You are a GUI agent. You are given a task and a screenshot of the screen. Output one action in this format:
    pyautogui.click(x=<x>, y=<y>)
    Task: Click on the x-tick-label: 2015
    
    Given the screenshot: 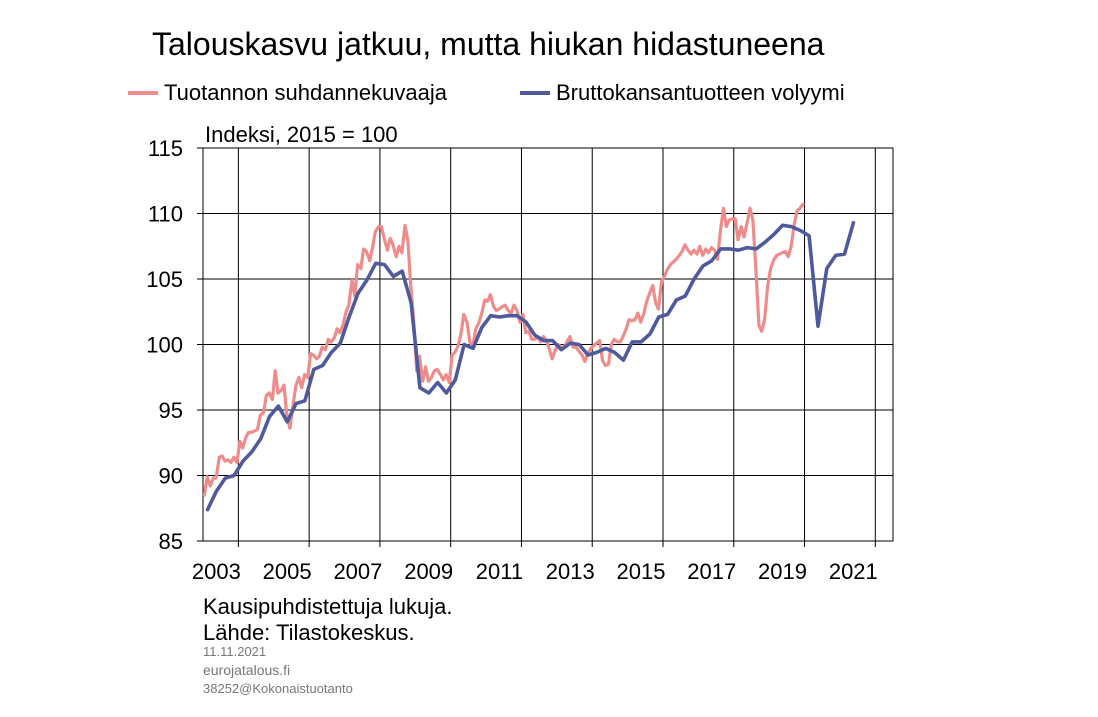 What is the action you would take?
    pyautogui.click(x=641, y=571)
    